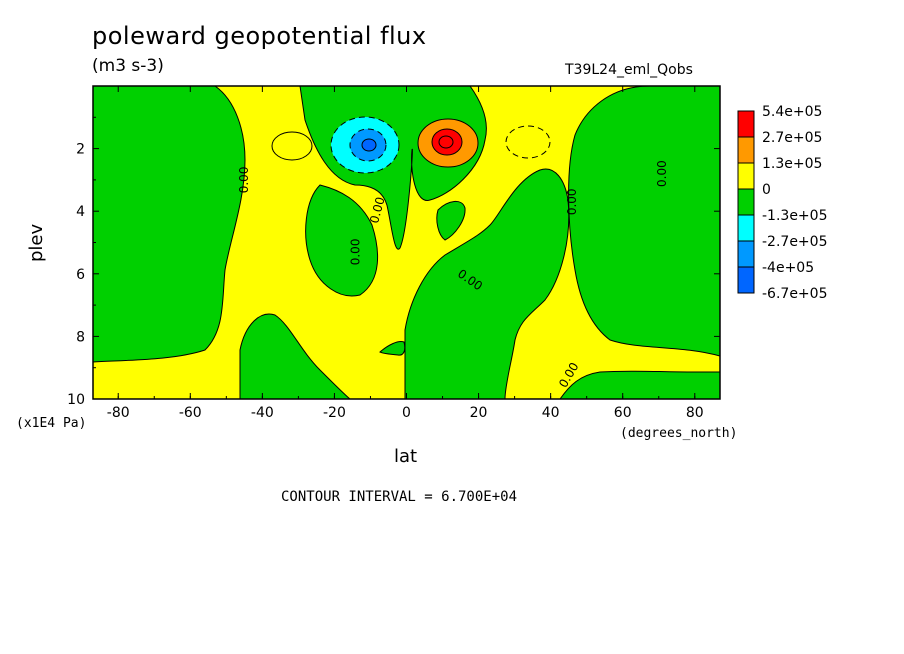  What do you see at coordinates (36, 242) in the screenshot?
I see `y-axis-label: plev` at bounding box center [36, 242].